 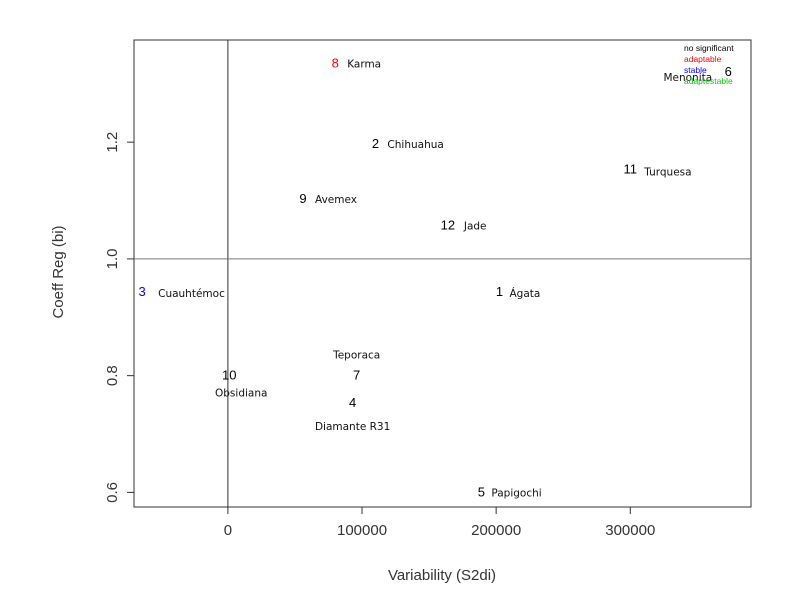 I want to click on point-name-label: Diamante R31, so click(x=352, y=427).